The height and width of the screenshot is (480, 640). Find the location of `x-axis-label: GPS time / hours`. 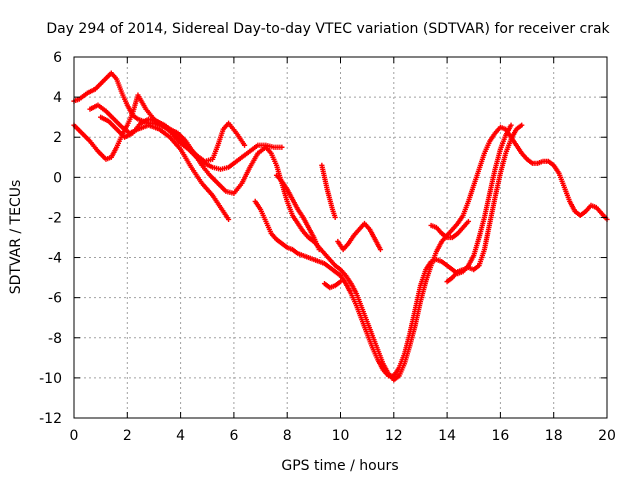

x-axis-label: GPS time / hours is located at coordinates (339, 466).